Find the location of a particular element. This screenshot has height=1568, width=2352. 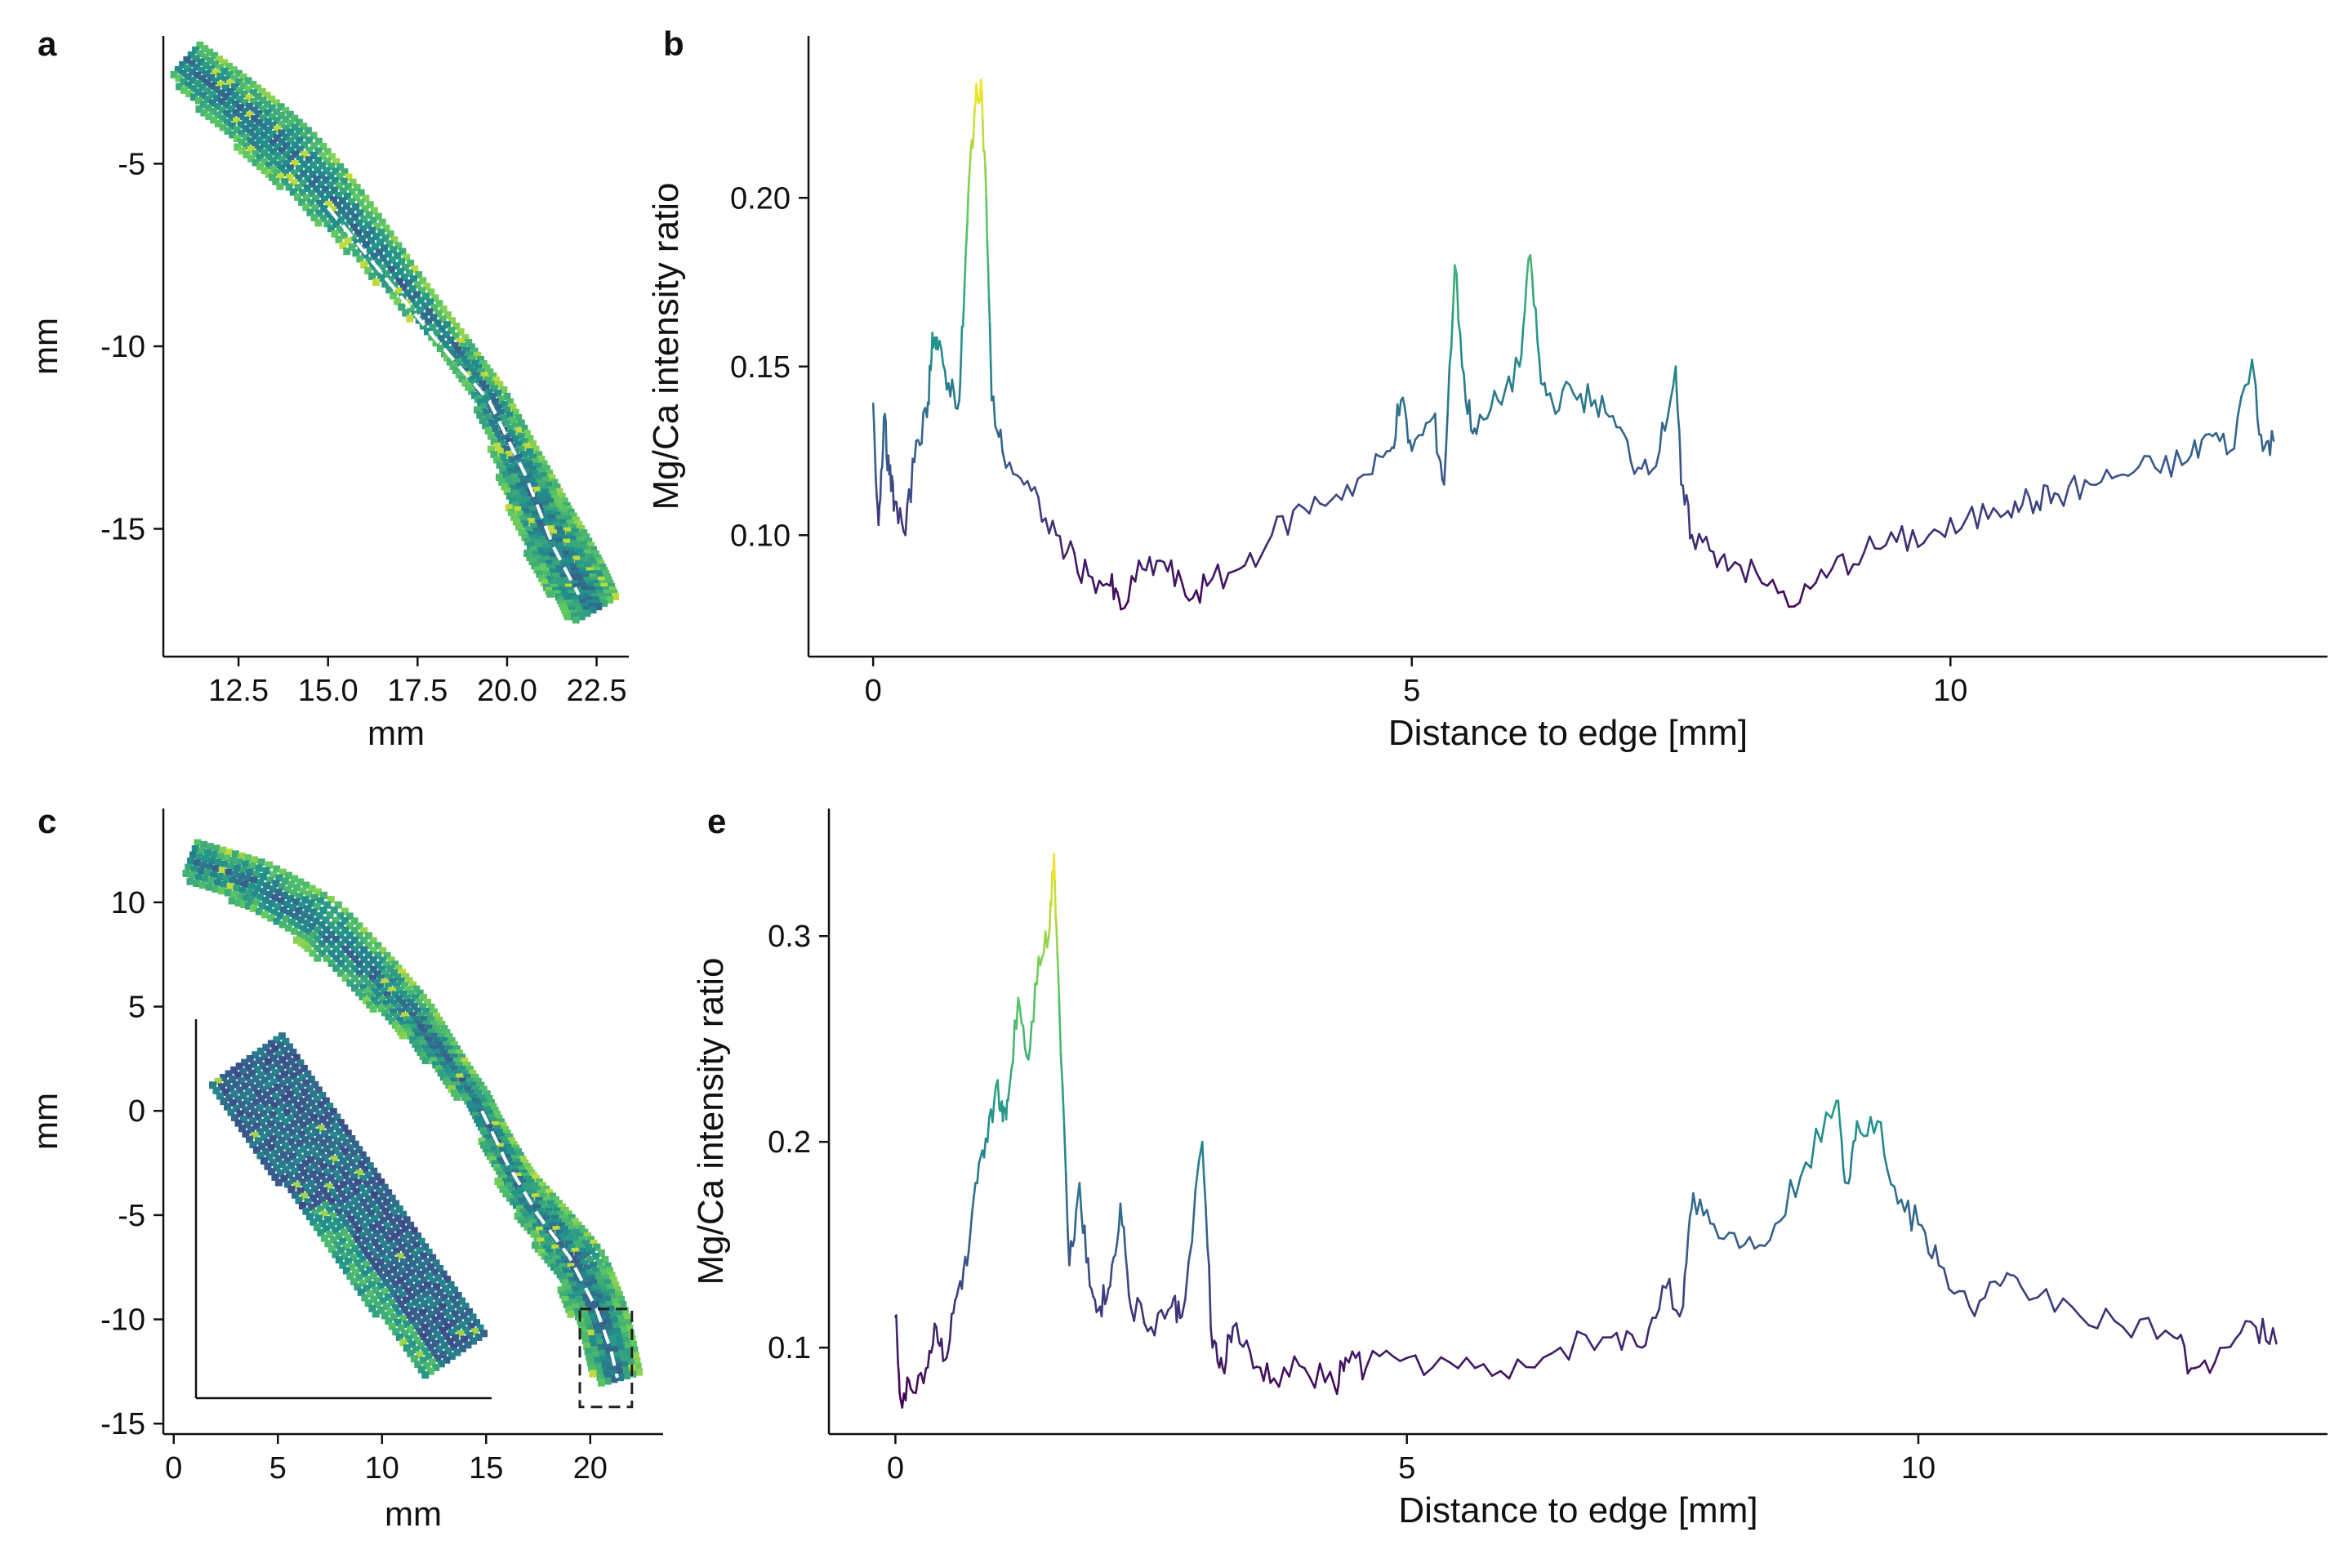

panel-c-transect-line is located at coordinates (549, 1244).